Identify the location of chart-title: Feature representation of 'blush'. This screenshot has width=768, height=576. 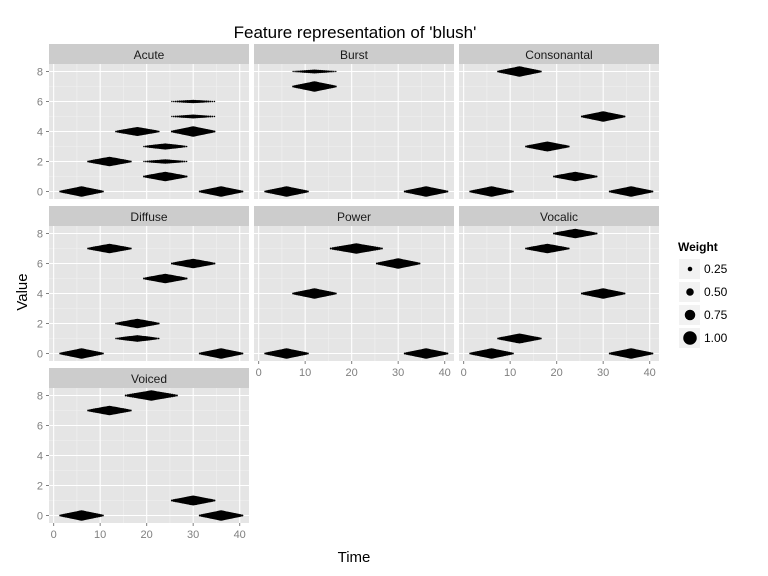
(355, 32).